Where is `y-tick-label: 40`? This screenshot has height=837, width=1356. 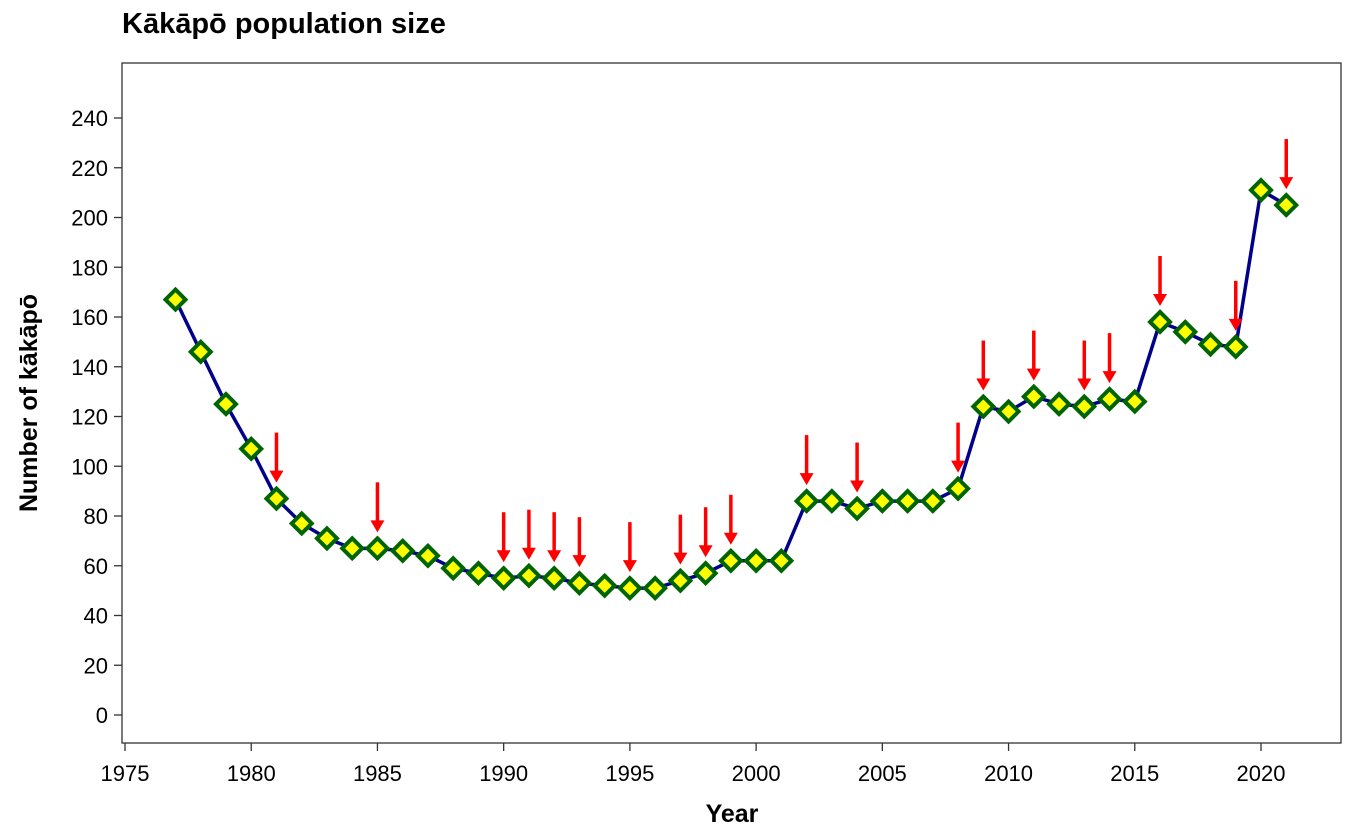 y-tick-label: 40 is located at coordinates (96, 616).